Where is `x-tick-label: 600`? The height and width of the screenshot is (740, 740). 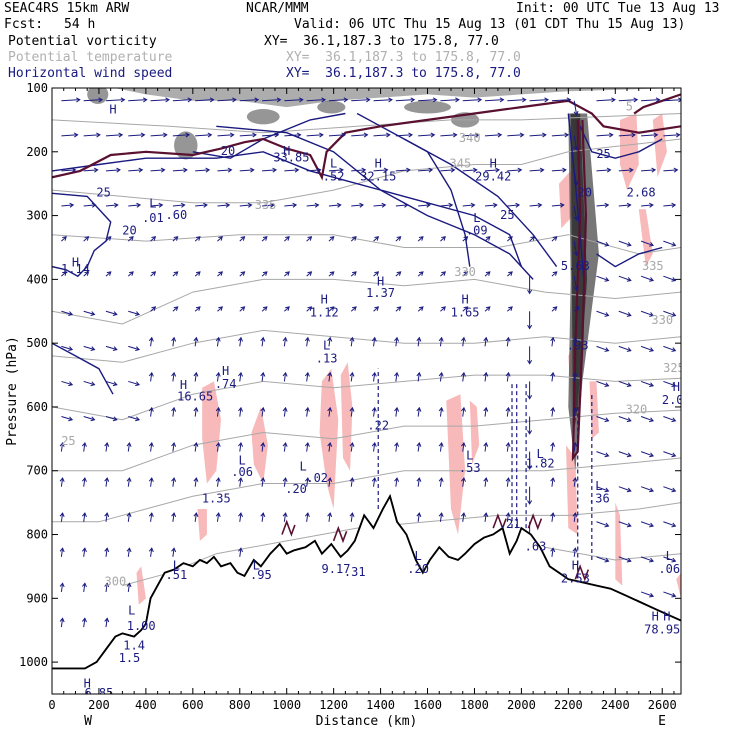 x-tick-label: 600 is located at coordinates (193, 705).